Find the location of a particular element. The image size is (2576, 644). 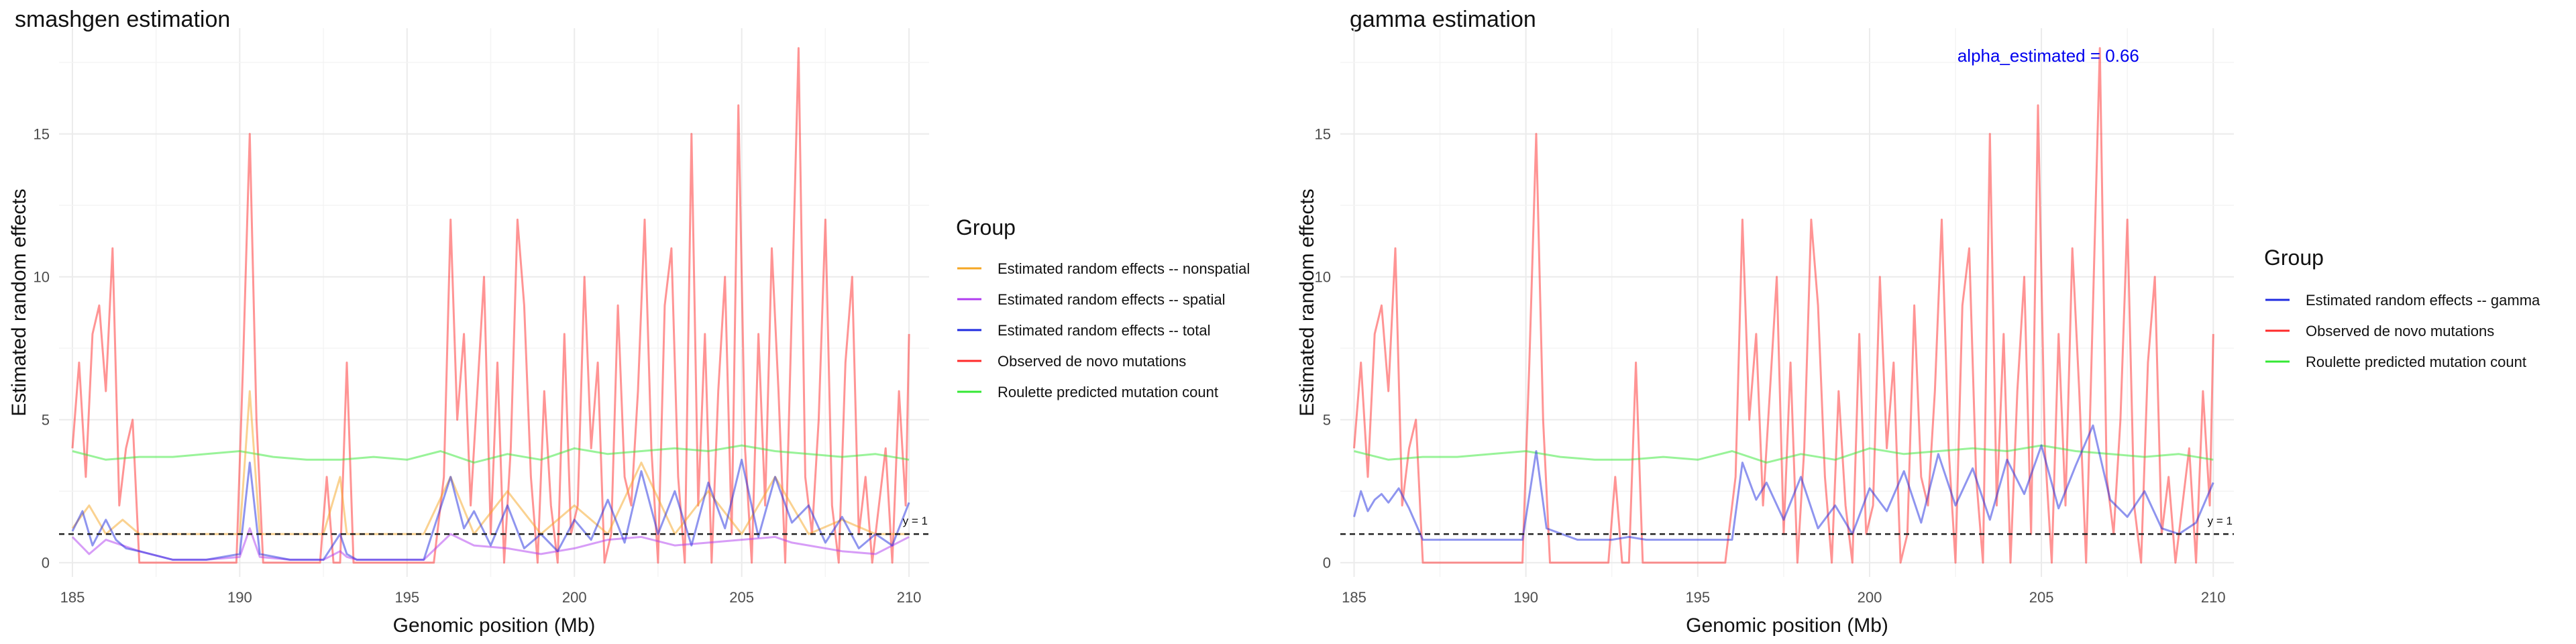

legend-label-estimated-random-effects-nonspatial: Estimated random effects -- nonspatial is located at coordinates (1124, 268).